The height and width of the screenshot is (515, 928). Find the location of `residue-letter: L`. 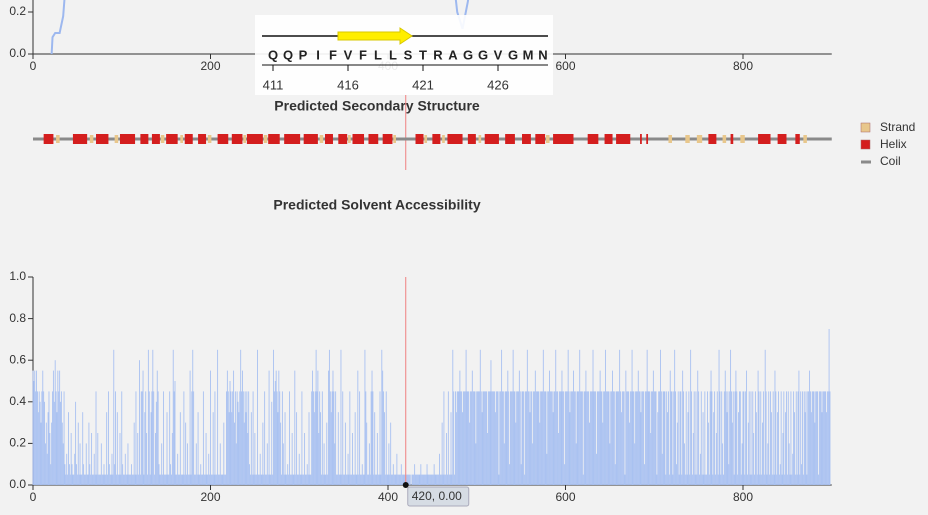

residue-letter: L is located at coordinates (378, 54).